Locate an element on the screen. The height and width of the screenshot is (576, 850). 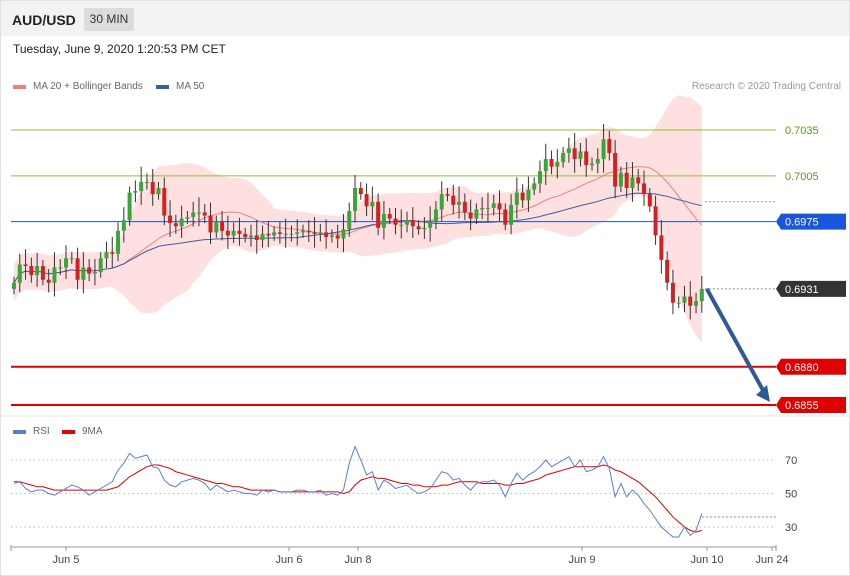
x-tick-label: Jun 10 is located at coordinates (706, 560).